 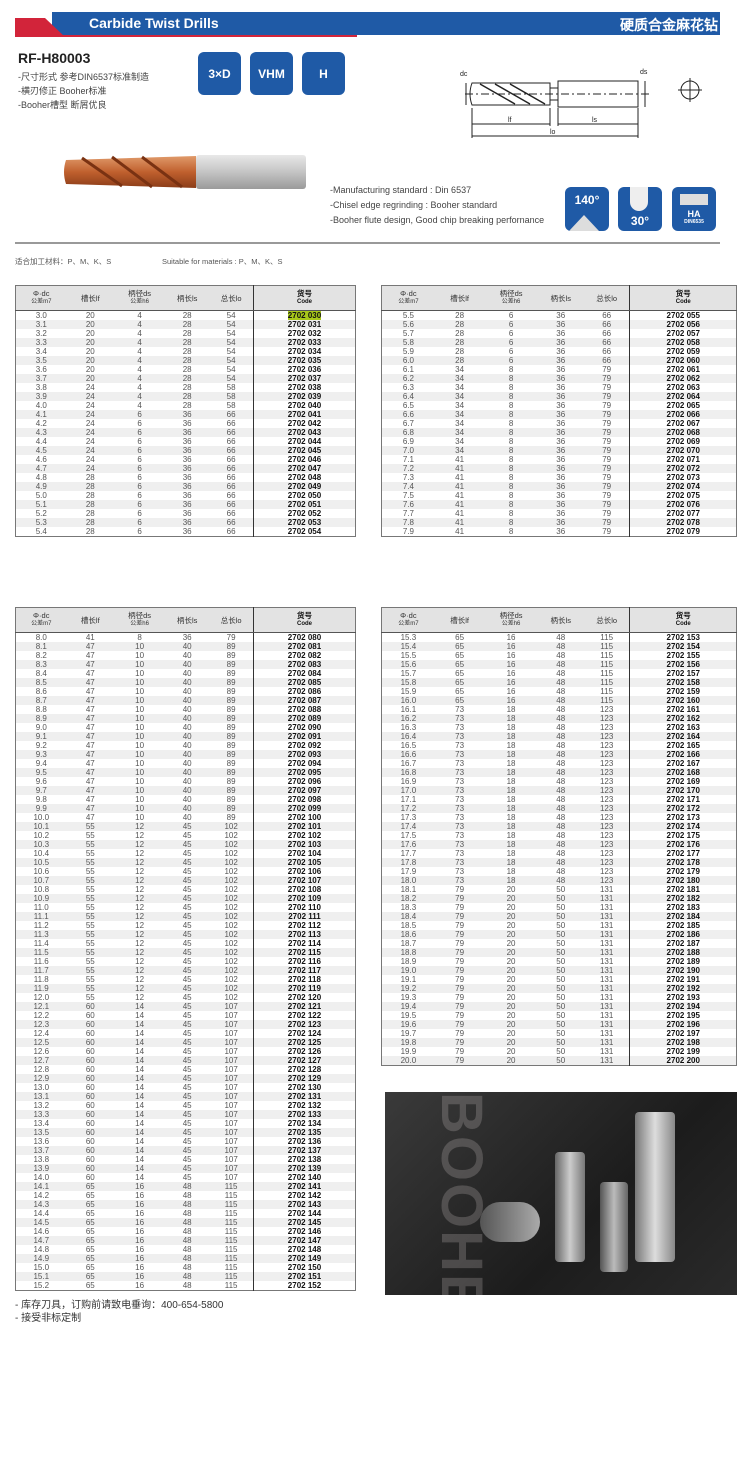 What do you see at coordinates (41, 817) in the screenshot?
I see `table-cell: 10.0` at bounding box center [41, 817].